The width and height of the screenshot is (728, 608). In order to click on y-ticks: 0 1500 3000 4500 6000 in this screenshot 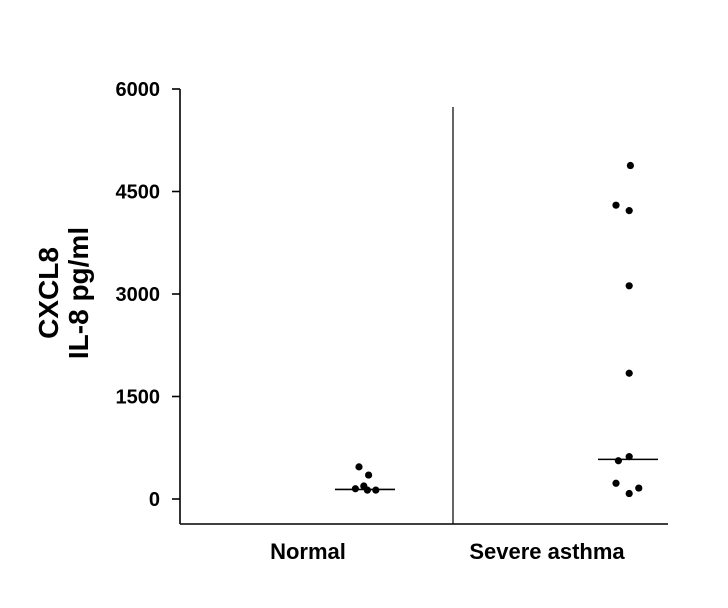, I will do `click(148, 295)`.